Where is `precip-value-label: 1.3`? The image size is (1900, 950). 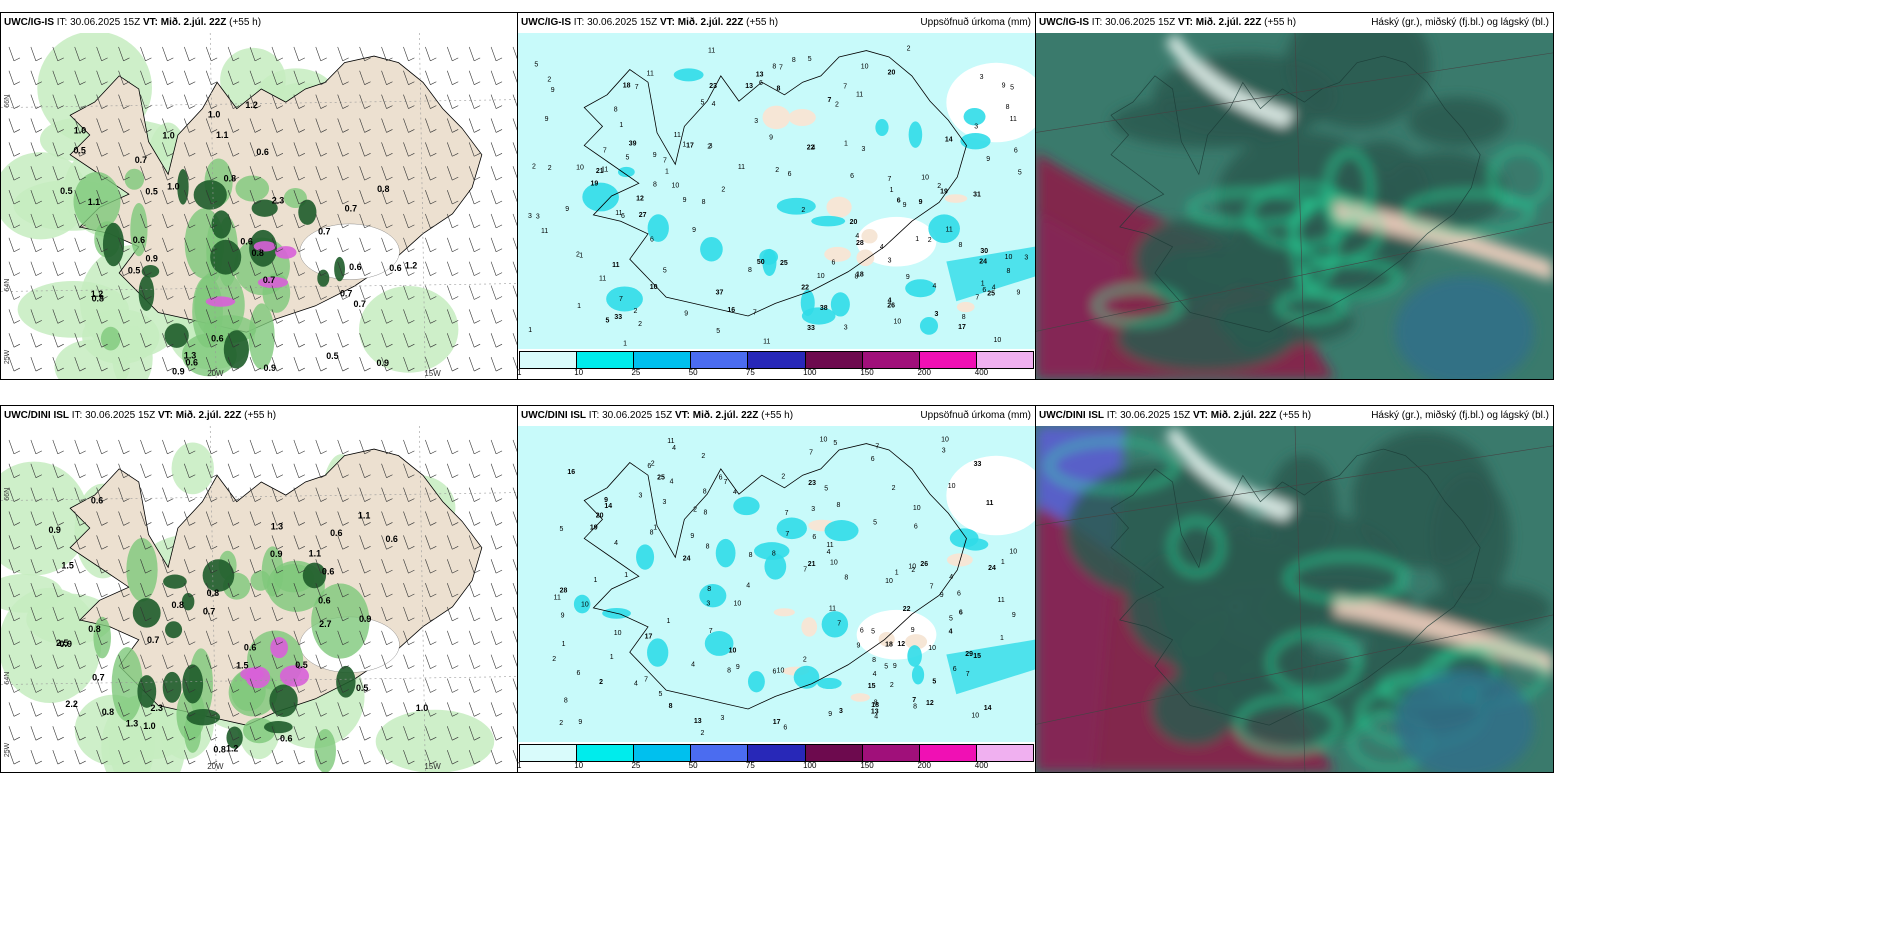
precip-value-label: 1.3 is located at coordinates (132, 724).